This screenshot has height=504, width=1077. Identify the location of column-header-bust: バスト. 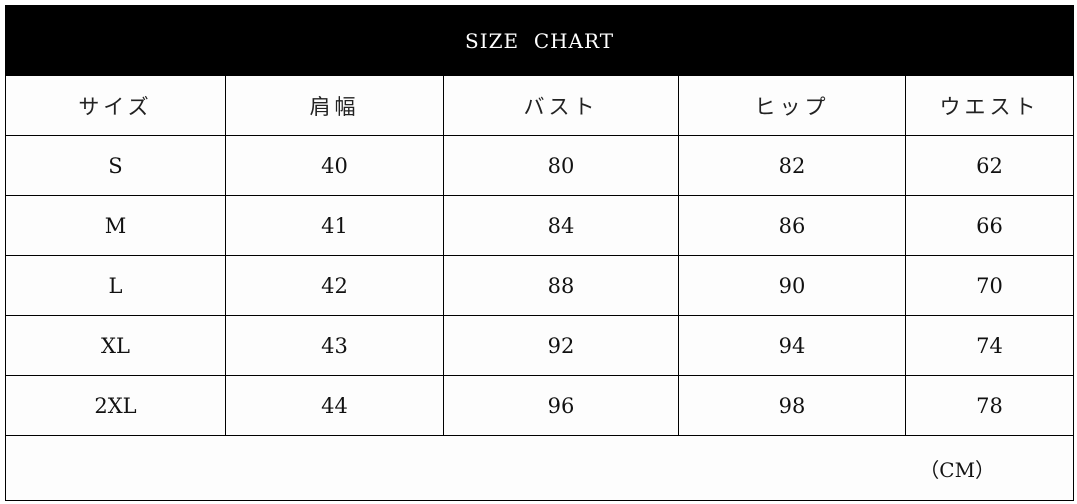
(561, 105).